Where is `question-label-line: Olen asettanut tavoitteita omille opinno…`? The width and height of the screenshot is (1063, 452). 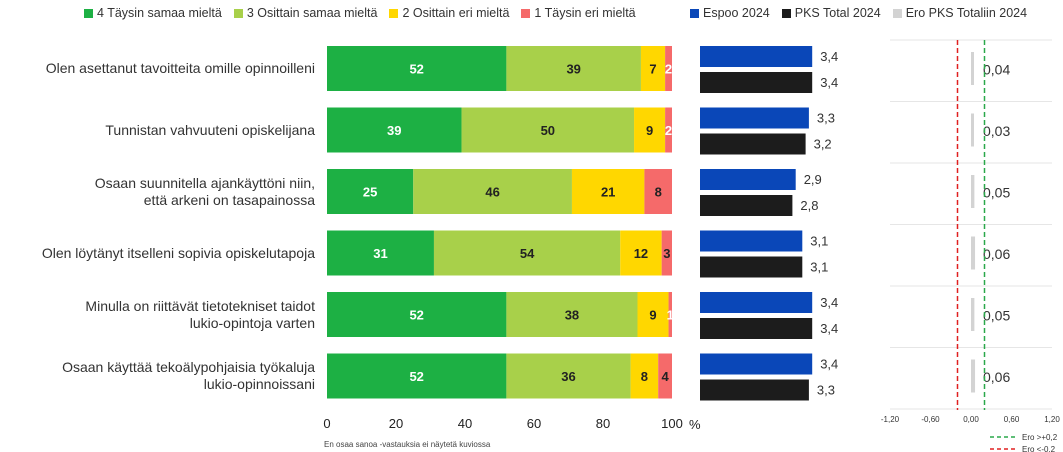
question-label-line: Olen asettanut tavoitteita omille opinno… is located at coordinates (180, 68).